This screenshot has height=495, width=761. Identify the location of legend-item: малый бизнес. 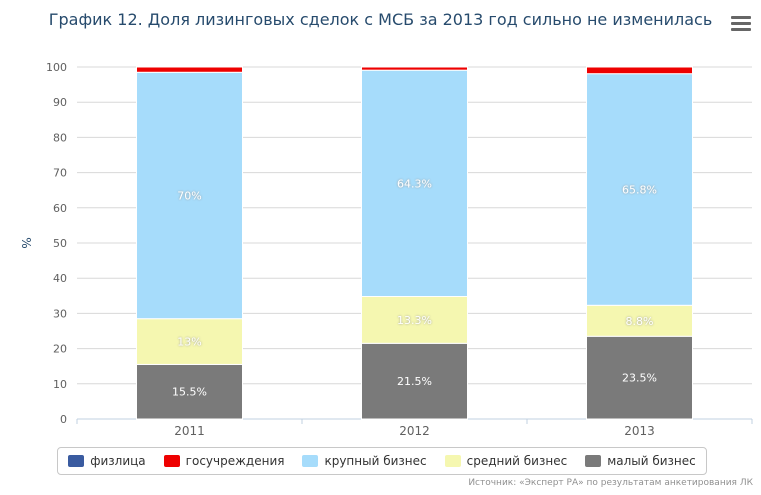
(640, 461).